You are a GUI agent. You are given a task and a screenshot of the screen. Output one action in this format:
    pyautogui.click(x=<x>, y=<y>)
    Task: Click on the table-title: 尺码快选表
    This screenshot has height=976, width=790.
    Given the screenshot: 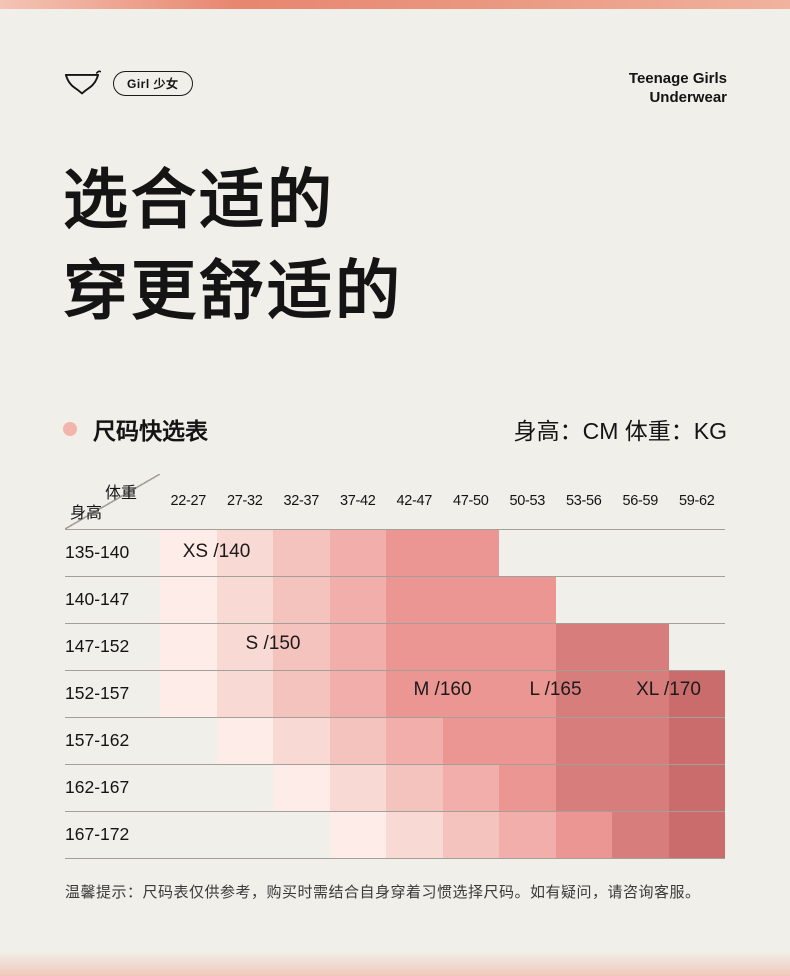 What is the action you would take?
    pyautogui.click(x=150, y=430)
    